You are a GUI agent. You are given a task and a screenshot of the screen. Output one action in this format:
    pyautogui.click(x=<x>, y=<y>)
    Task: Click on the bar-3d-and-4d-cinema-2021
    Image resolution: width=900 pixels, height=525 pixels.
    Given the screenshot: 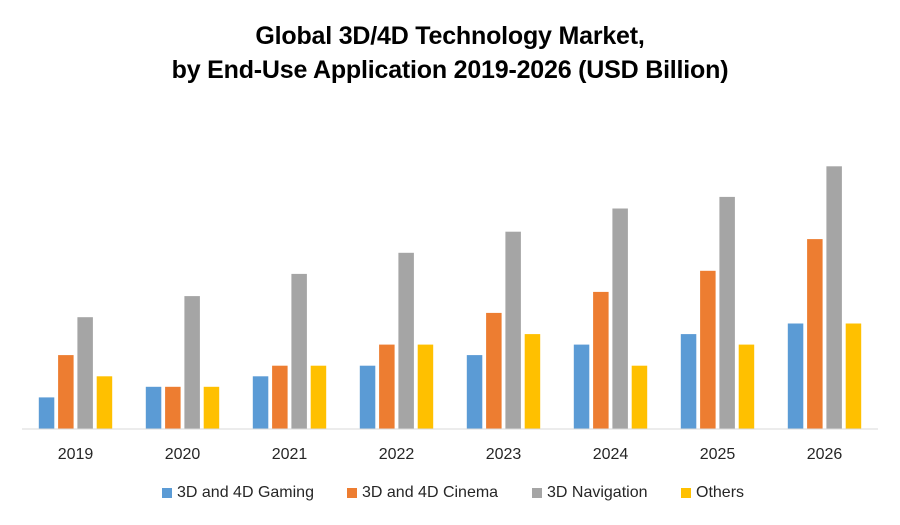 What is the action you would take?
    pyautogui.click(x=280, y=397)
    